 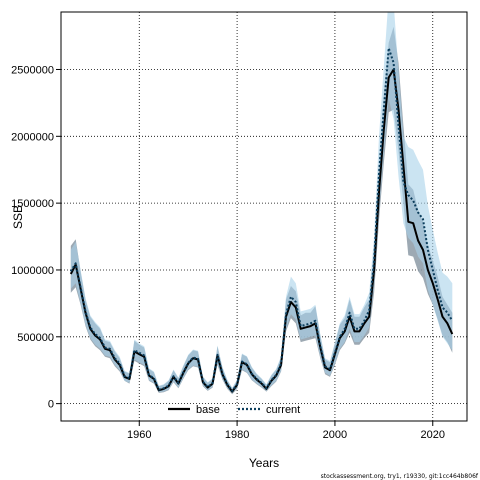 What do you see at coordinates (139, 435) in the screenshot?
I see `x-tick-label: 1960` at bounding box center [139, 435].